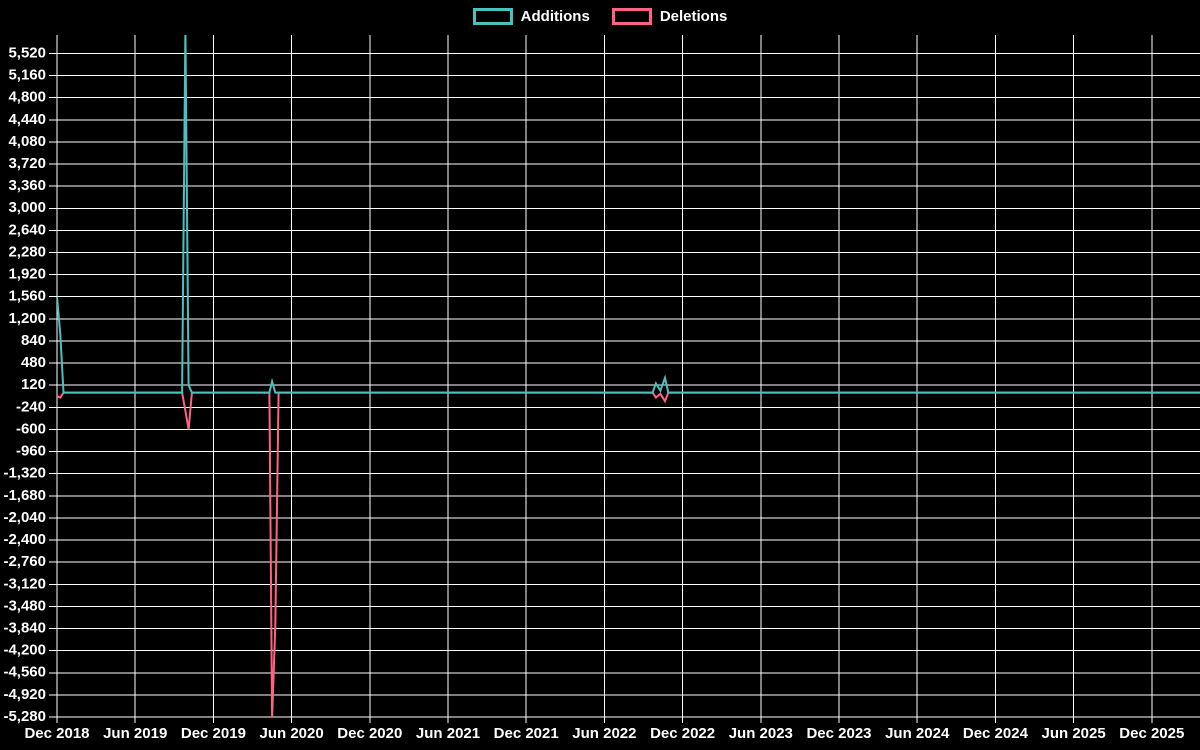  I want to click on y-tick-label: 840, so click(33, 340).